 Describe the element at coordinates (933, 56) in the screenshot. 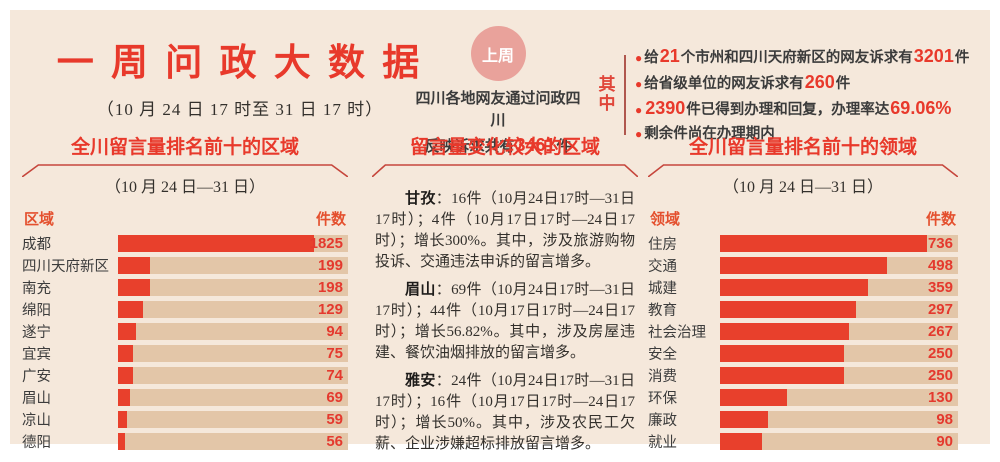

I see `highlight-number: 3201` at that location.